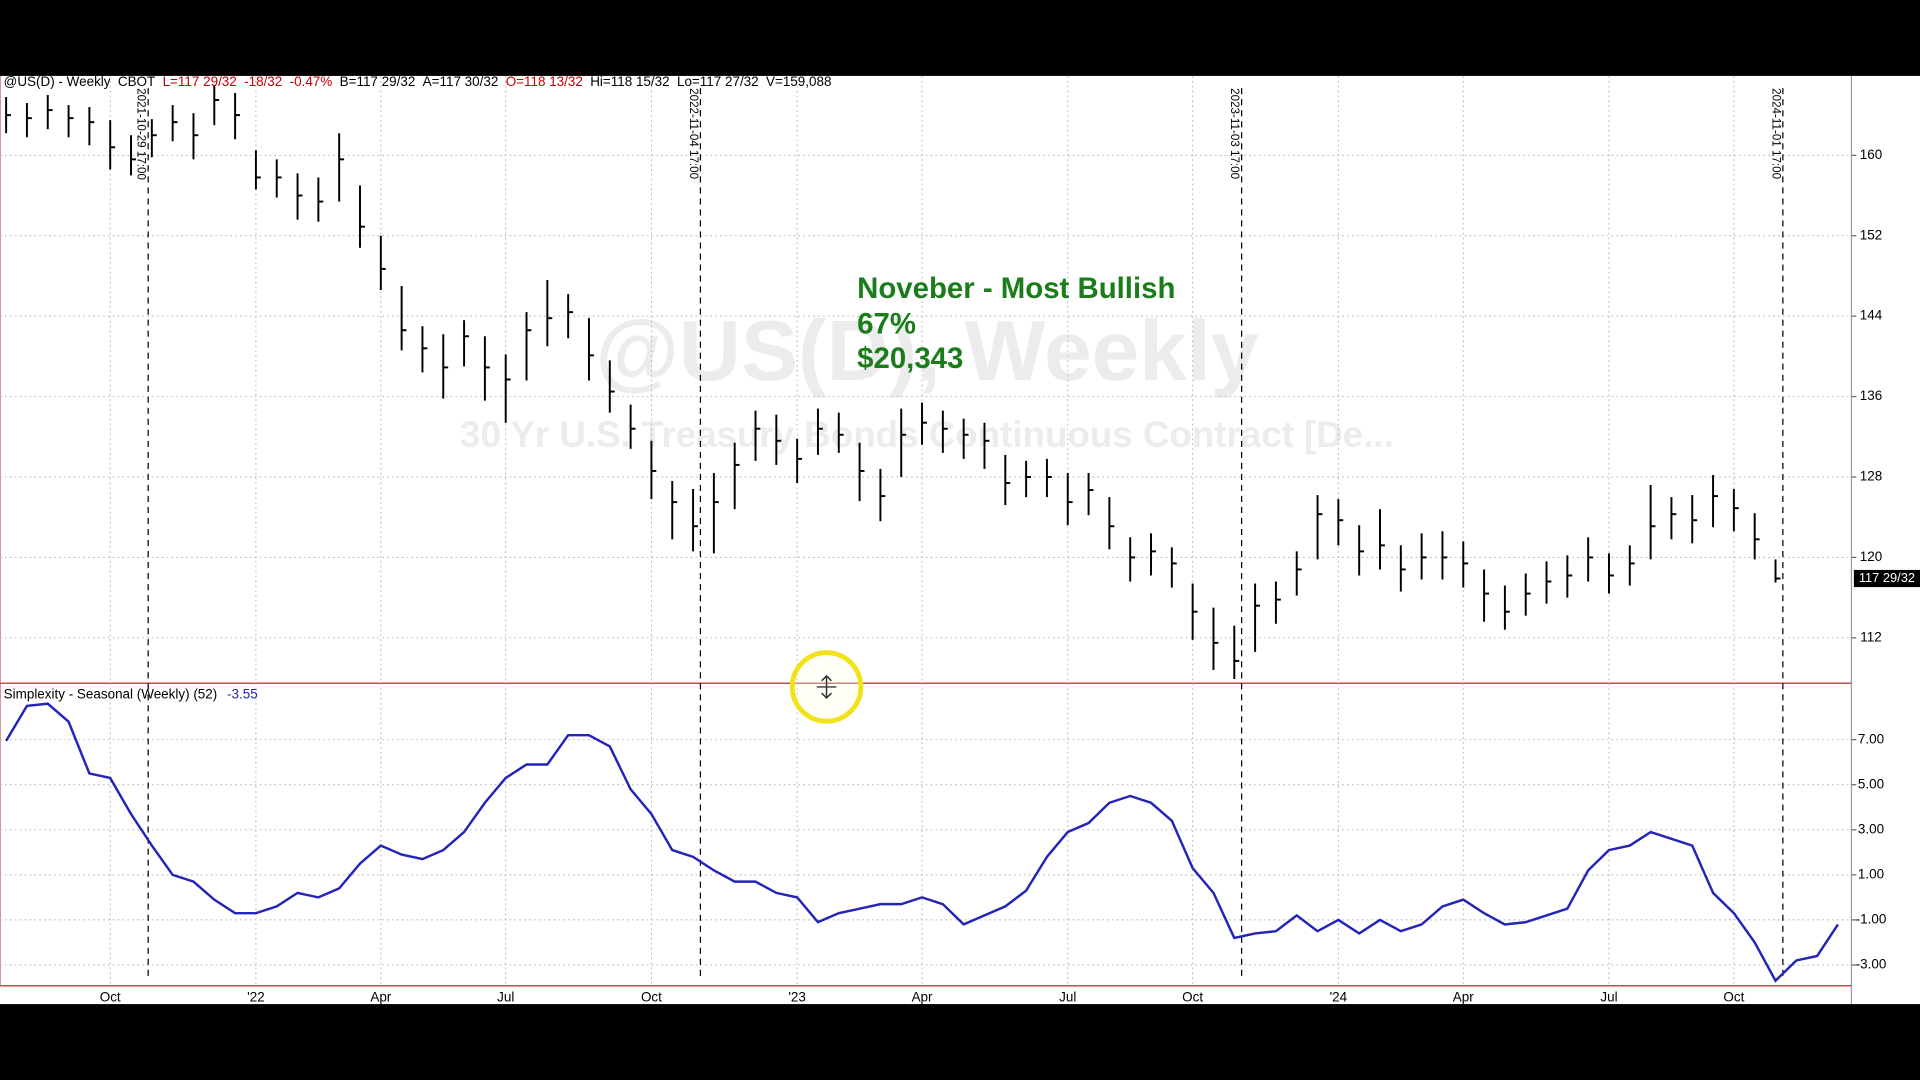 The image size is (1920, 1080). What do you see at coordinates (141, 134) in the screenshot?
I see `event-label: 2021-10-29 17:00` at bounding box center [141, 134].